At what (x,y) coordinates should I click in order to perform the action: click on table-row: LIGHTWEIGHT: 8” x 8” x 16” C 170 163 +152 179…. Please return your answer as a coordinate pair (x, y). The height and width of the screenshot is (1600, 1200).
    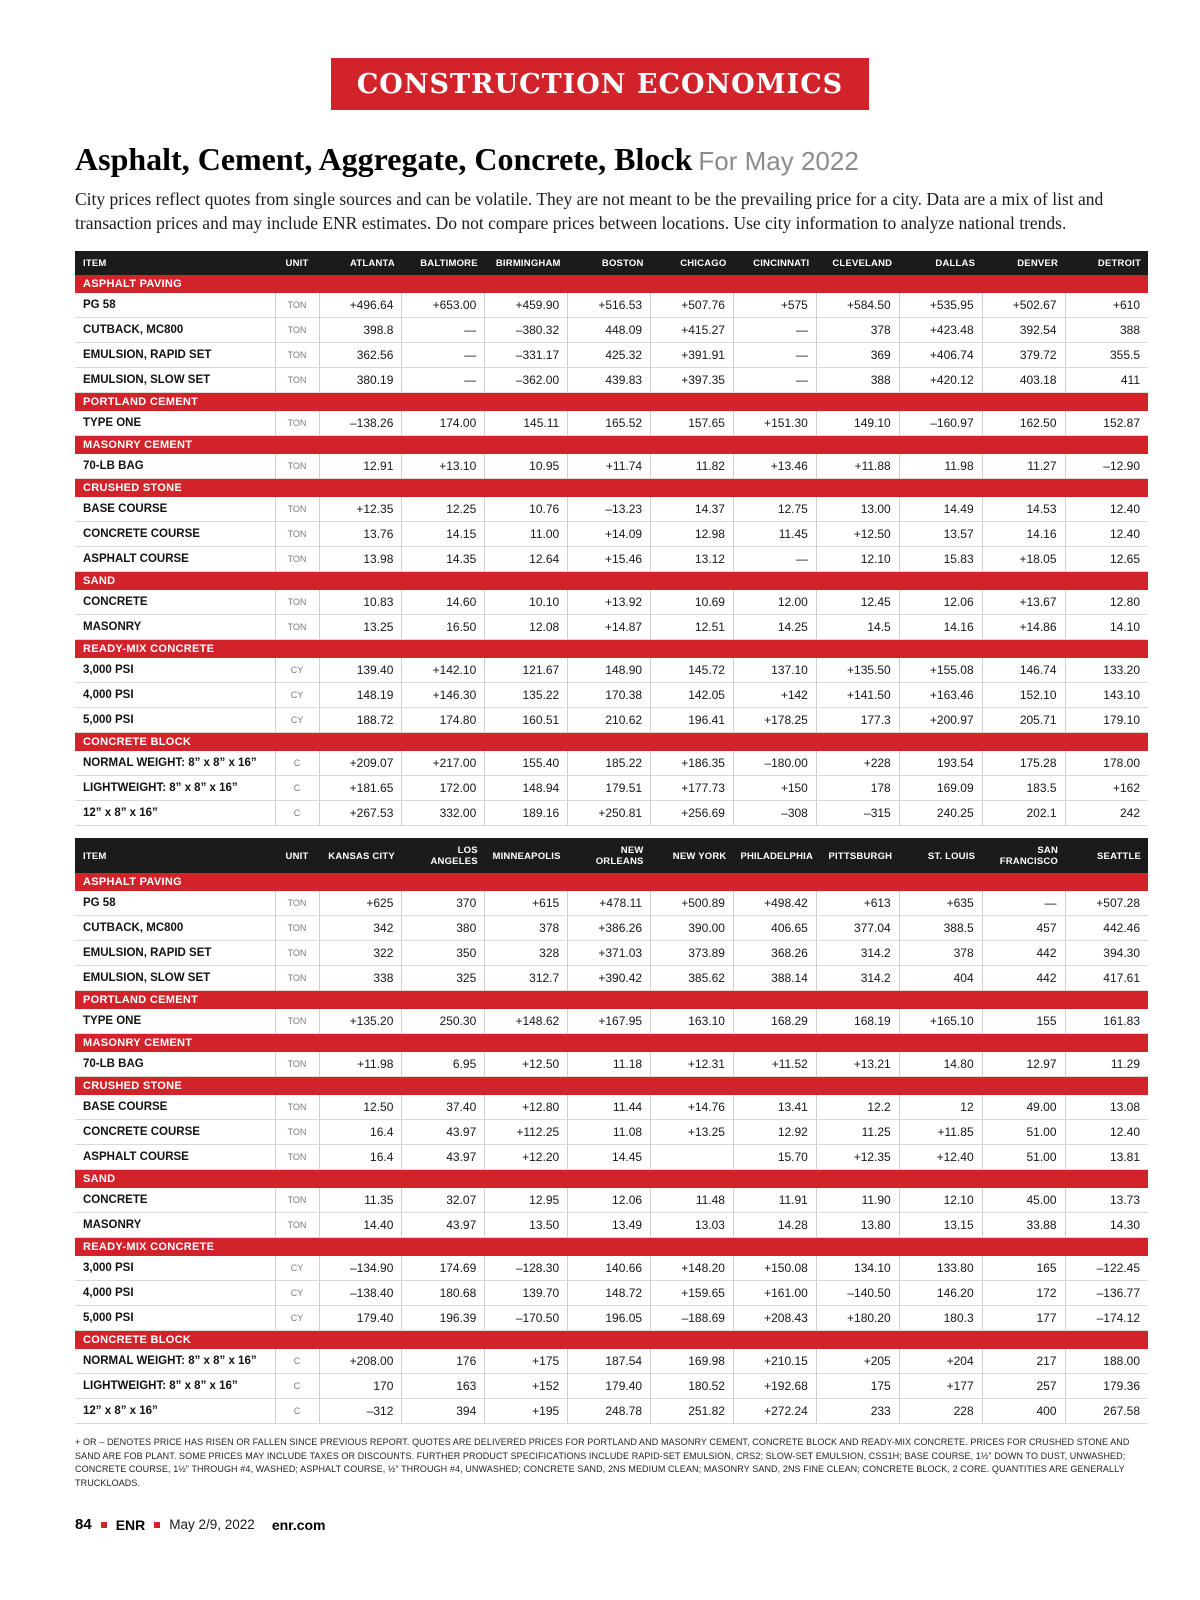
    Looking at the image, I should click on (611, 1386).